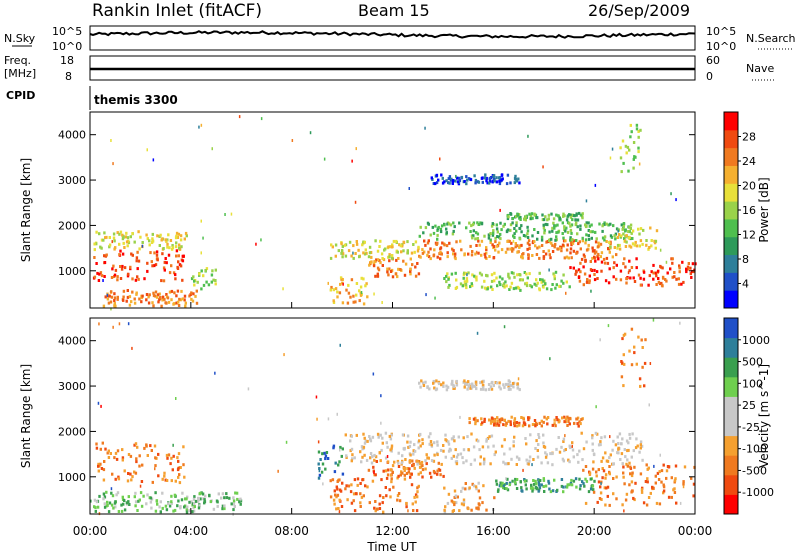  What do you see at coordinates (392, 38) in the screenshot?
I see `noise-panel-frame` at bounding box center [392, 38].